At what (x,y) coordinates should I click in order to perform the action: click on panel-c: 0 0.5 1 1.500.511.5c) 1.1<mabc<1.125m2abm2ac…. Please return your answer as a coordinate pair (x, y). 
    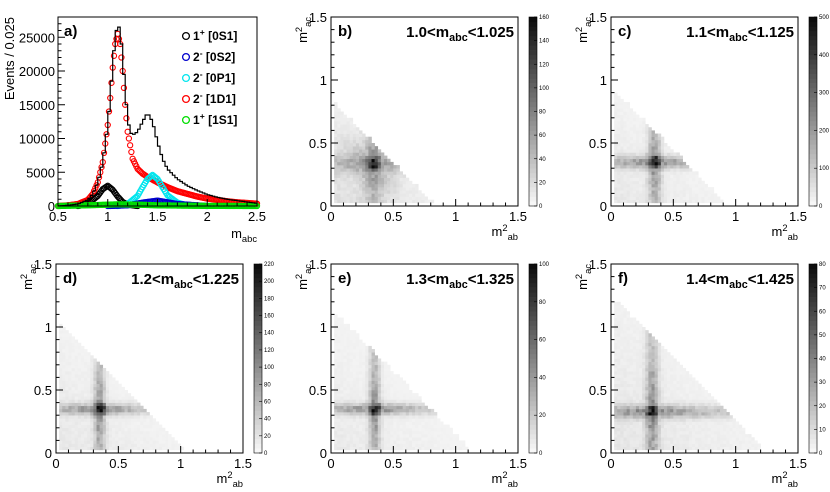
    Looking at the image, I should click on (702, 126).